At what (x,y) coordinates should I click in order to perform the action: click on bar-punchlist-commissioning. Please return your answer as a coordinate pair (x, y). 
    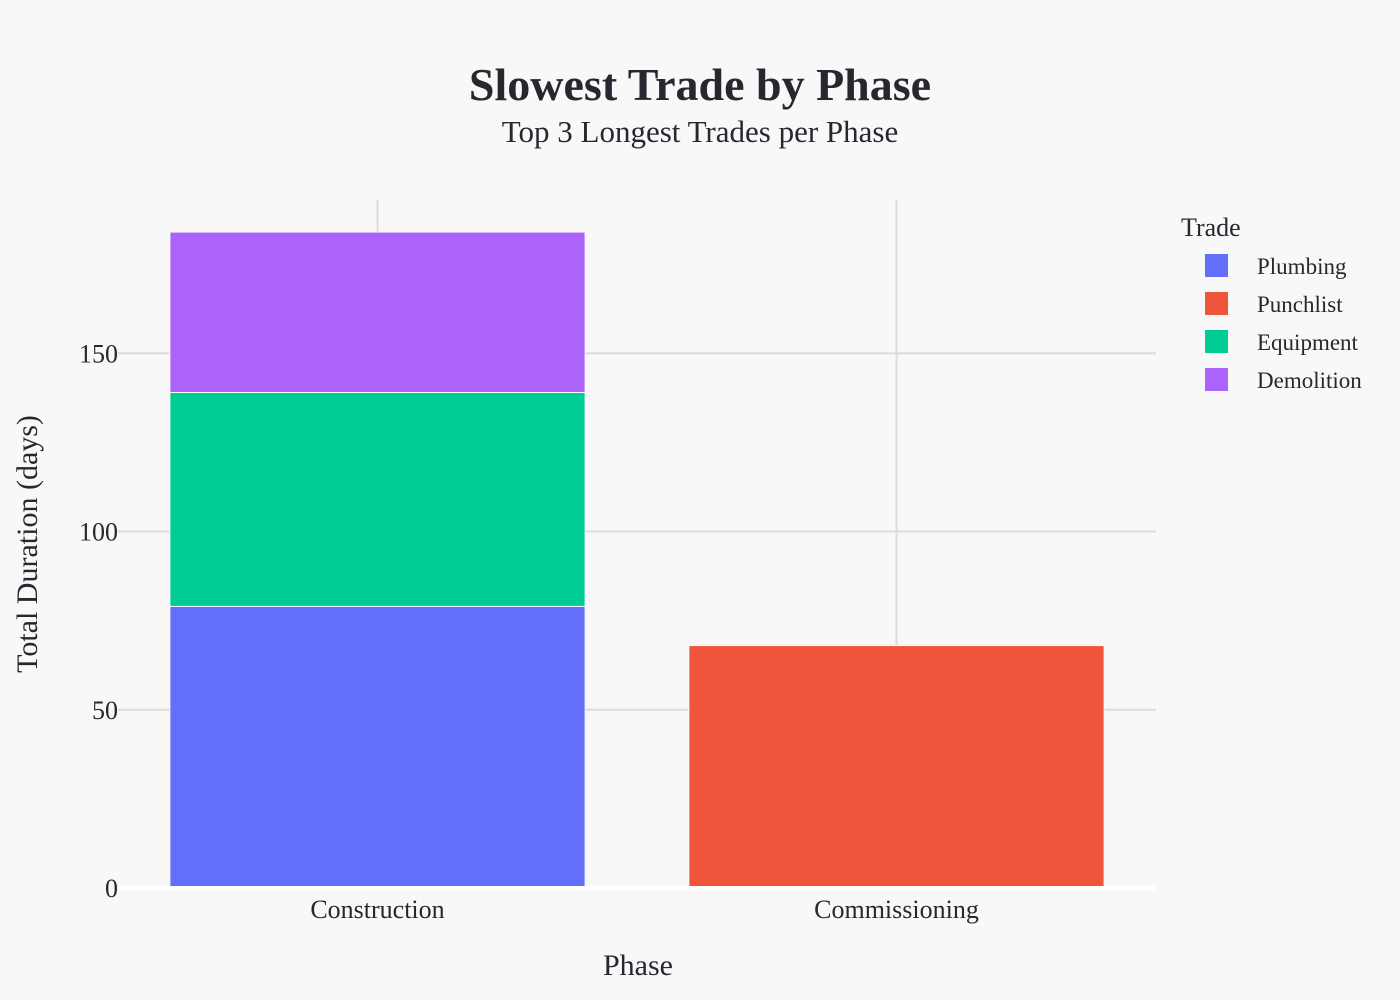
    Looking at the image, I should click on (896, 767).